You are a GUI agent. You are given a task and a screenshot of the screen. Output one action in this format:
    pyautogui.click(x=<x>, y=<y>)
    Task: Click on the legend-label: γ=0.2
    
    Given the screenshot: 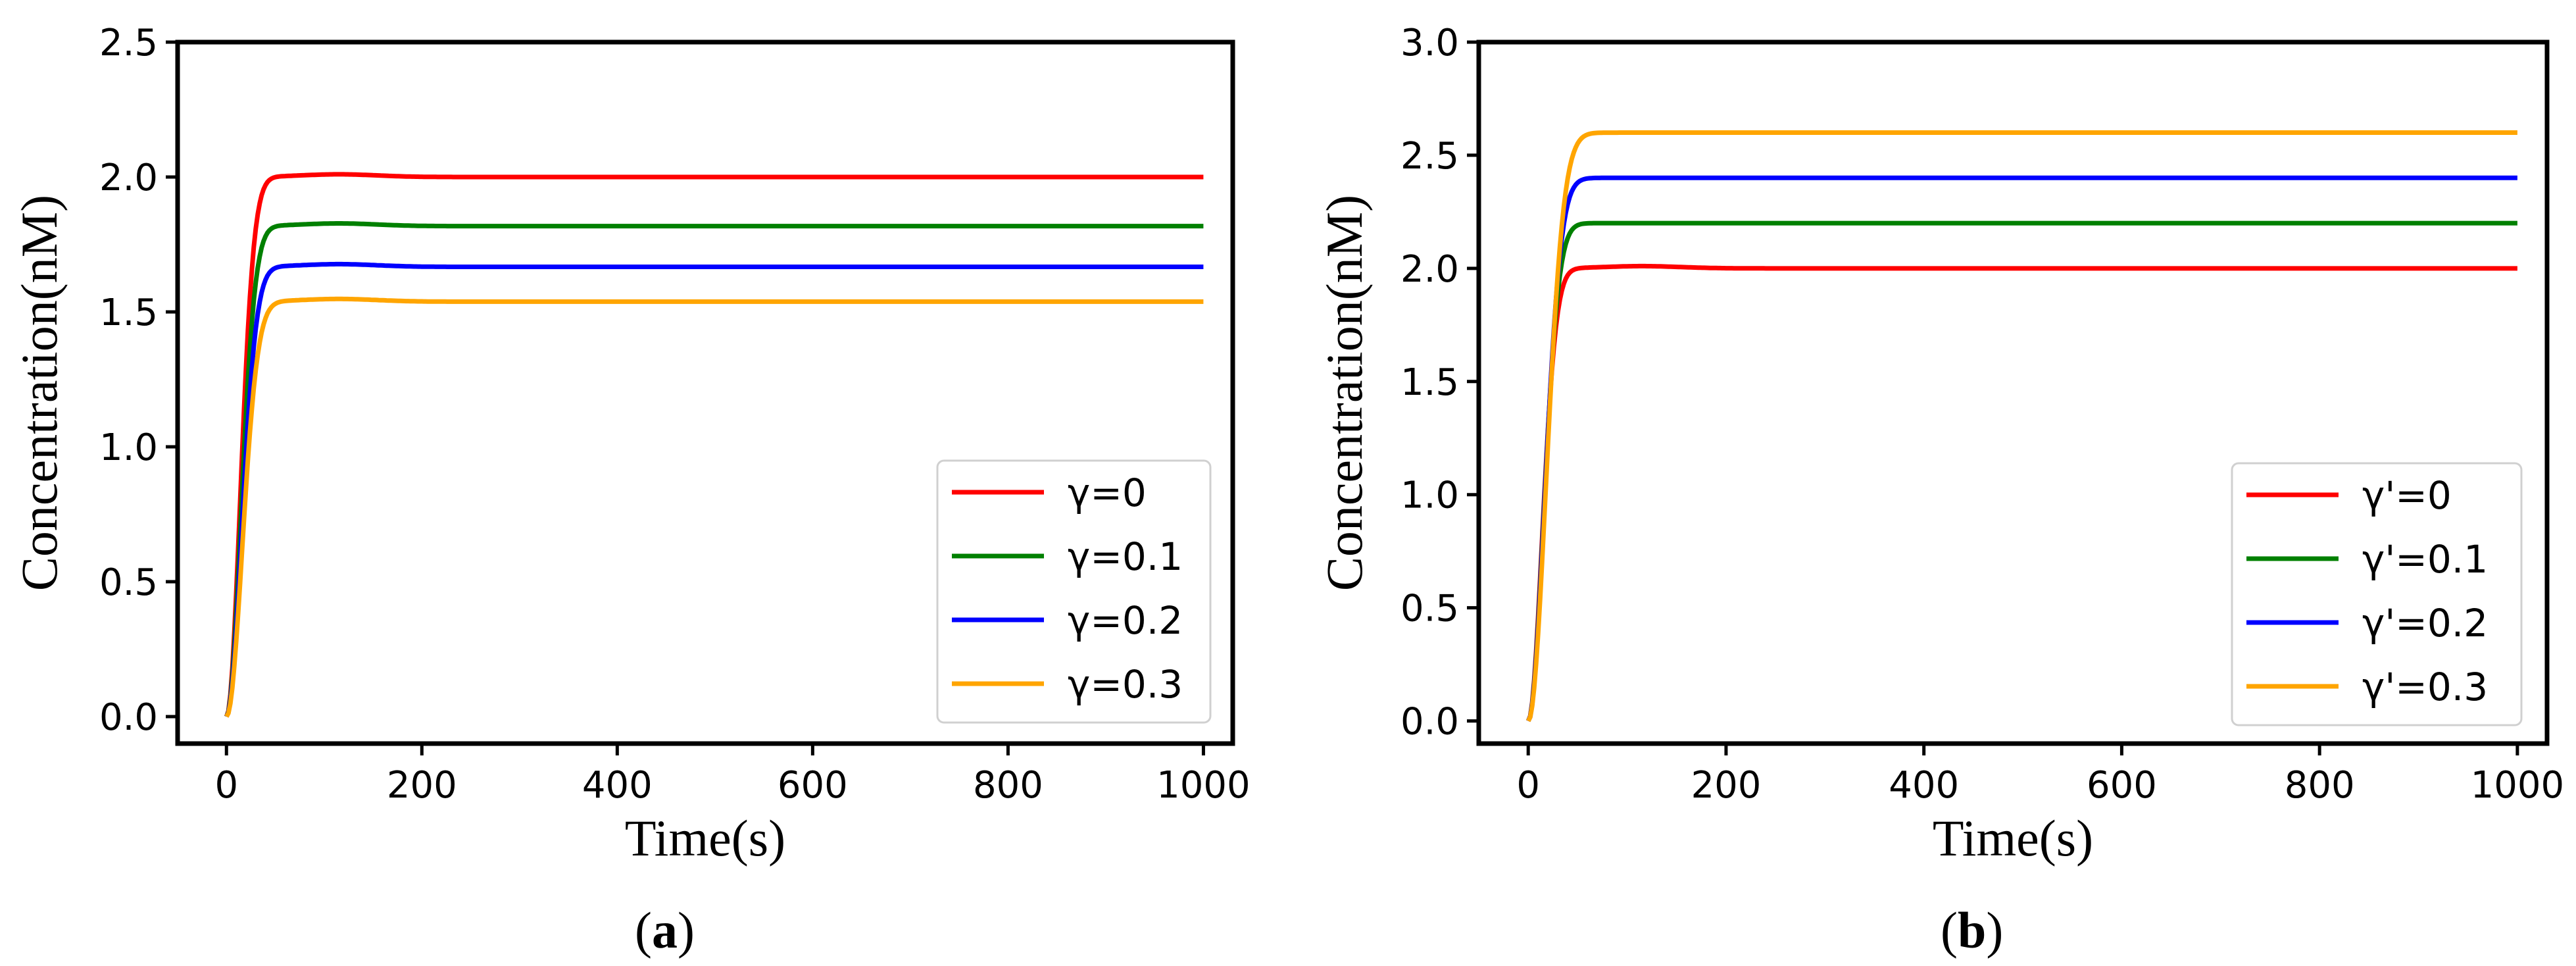 What is the action you would take?
    pyautogui.click(x=1125, y=620)
    